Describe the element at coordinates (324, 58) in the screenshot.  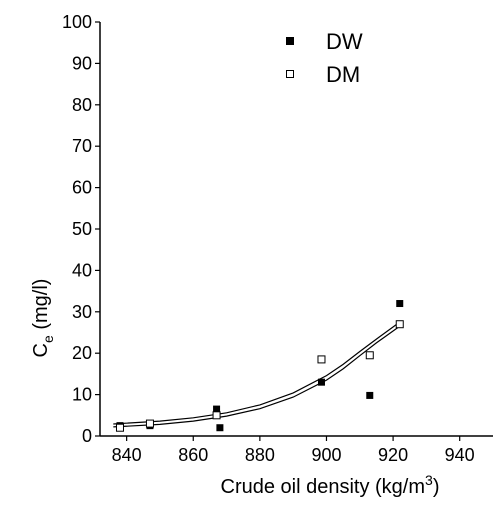
I see `legend: DW DM` at that location.